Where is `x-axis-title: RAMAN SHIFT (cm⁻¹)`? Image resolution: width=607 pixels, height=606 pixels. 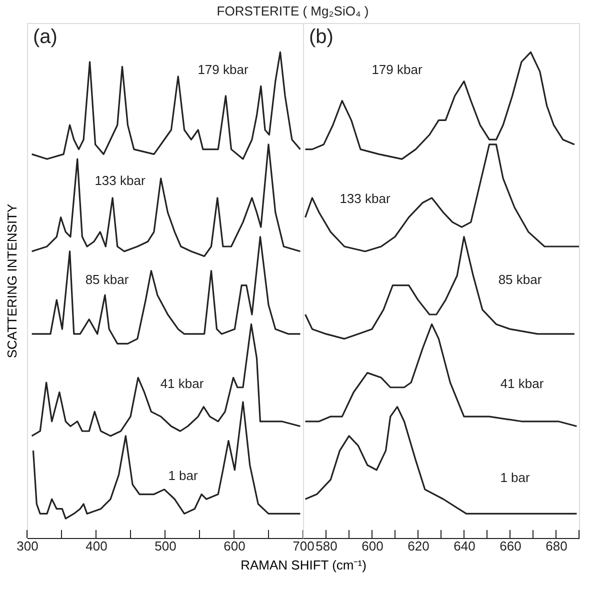 x-axis-title: RAMAN SHIFT (cm⁻¹) is located at coordinates (303, 565).